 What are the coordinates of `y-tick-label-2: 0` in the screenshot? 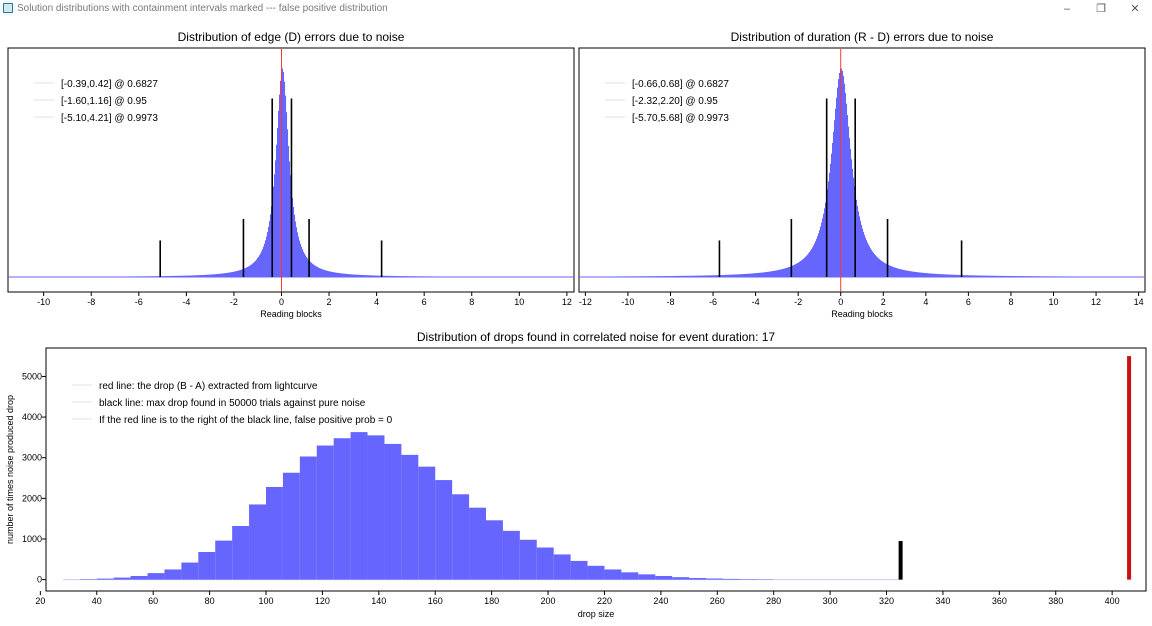 It's located at (39, 580).